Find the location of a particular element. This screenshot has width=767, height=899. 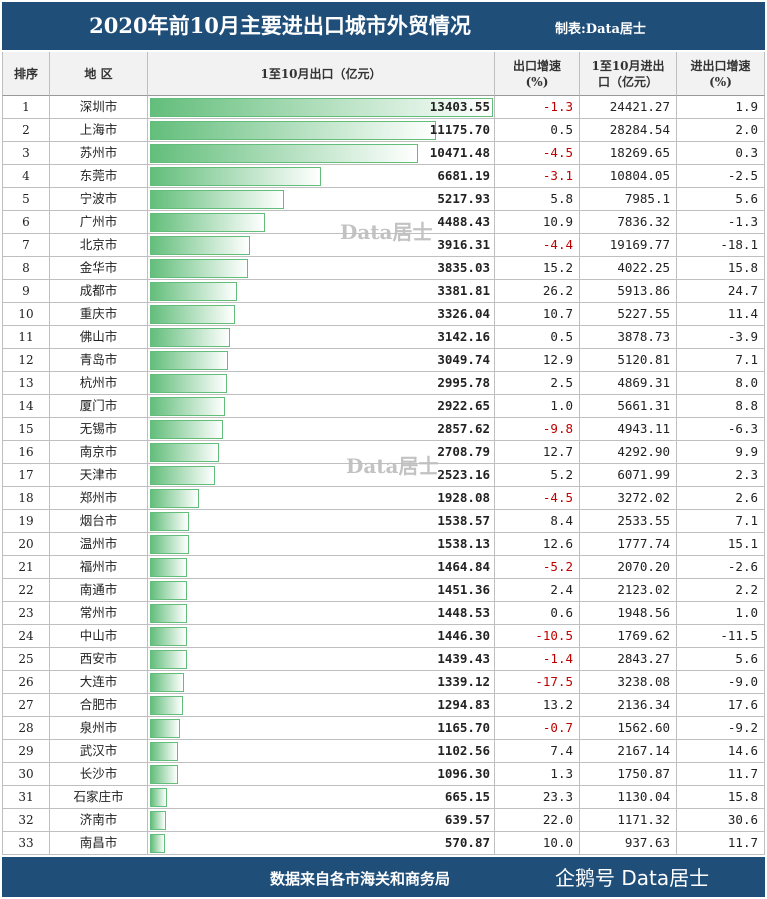

export-growth: 7.4 is located at coordinates (537, 751).